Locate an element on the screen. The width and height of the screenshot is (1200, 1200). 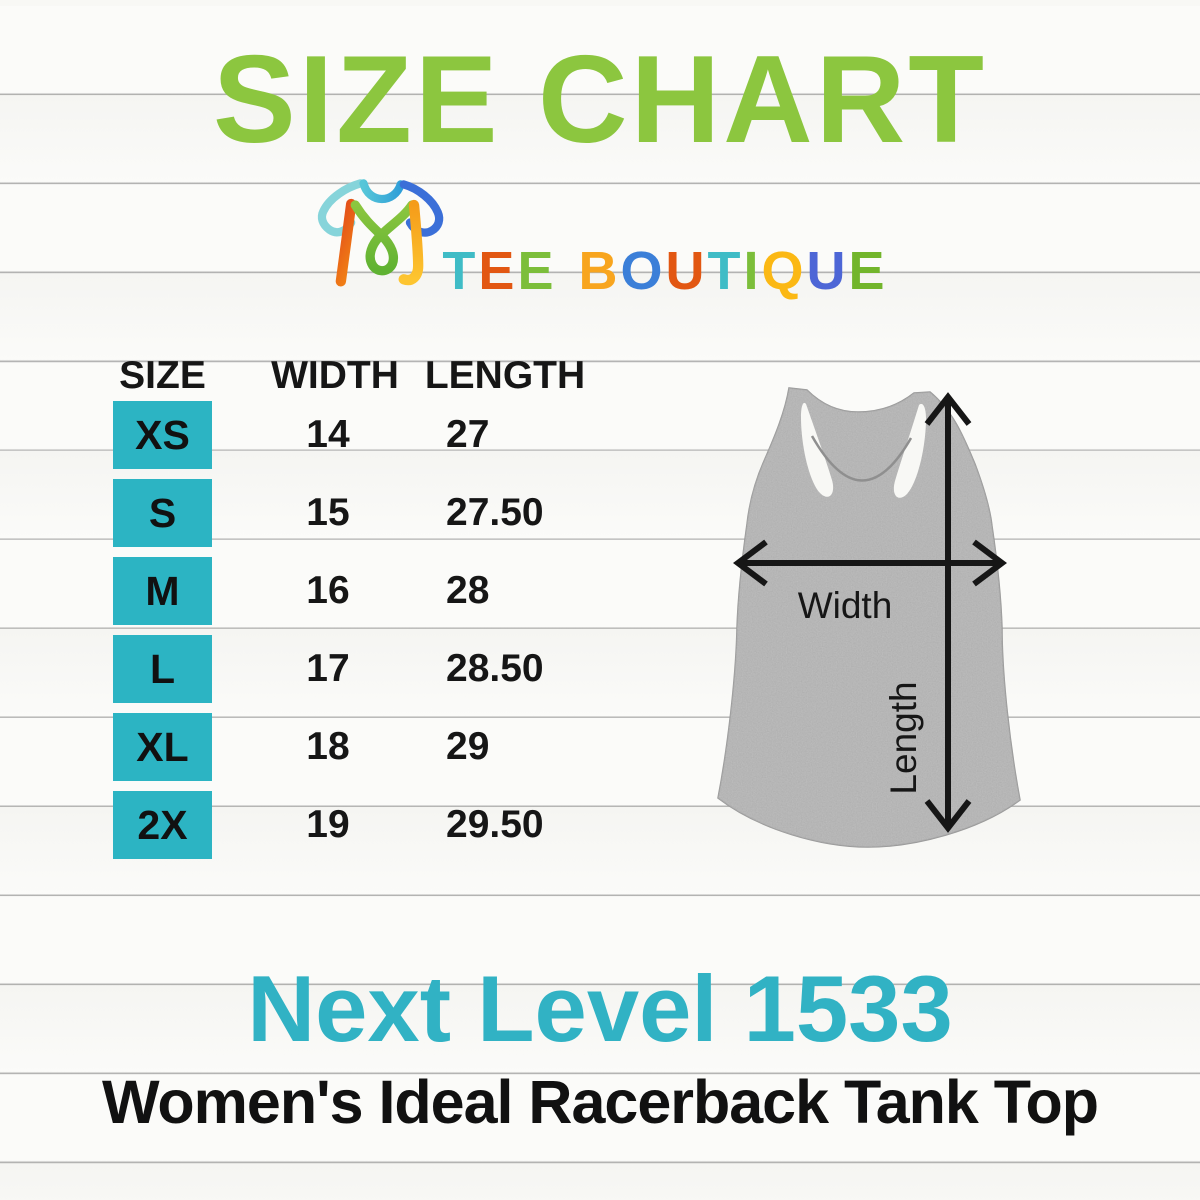
length-value: 27 is located at coordinates (468, 434).